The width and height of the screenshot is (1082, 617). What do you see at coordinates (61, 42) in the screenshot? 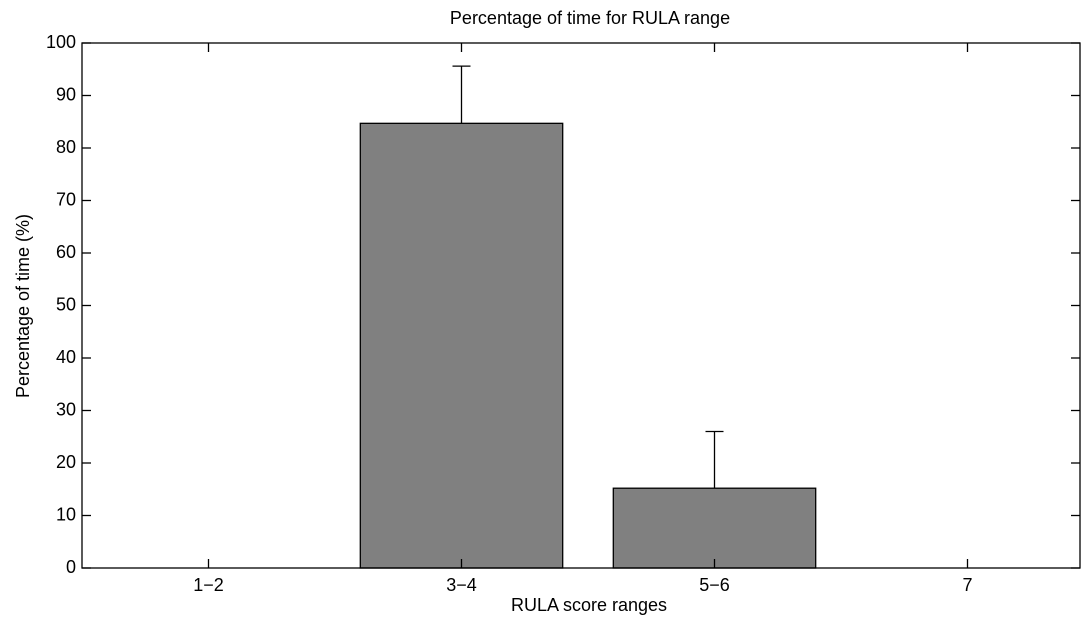
I see `y-tick-label: 100` at bounding box center [61, 42].